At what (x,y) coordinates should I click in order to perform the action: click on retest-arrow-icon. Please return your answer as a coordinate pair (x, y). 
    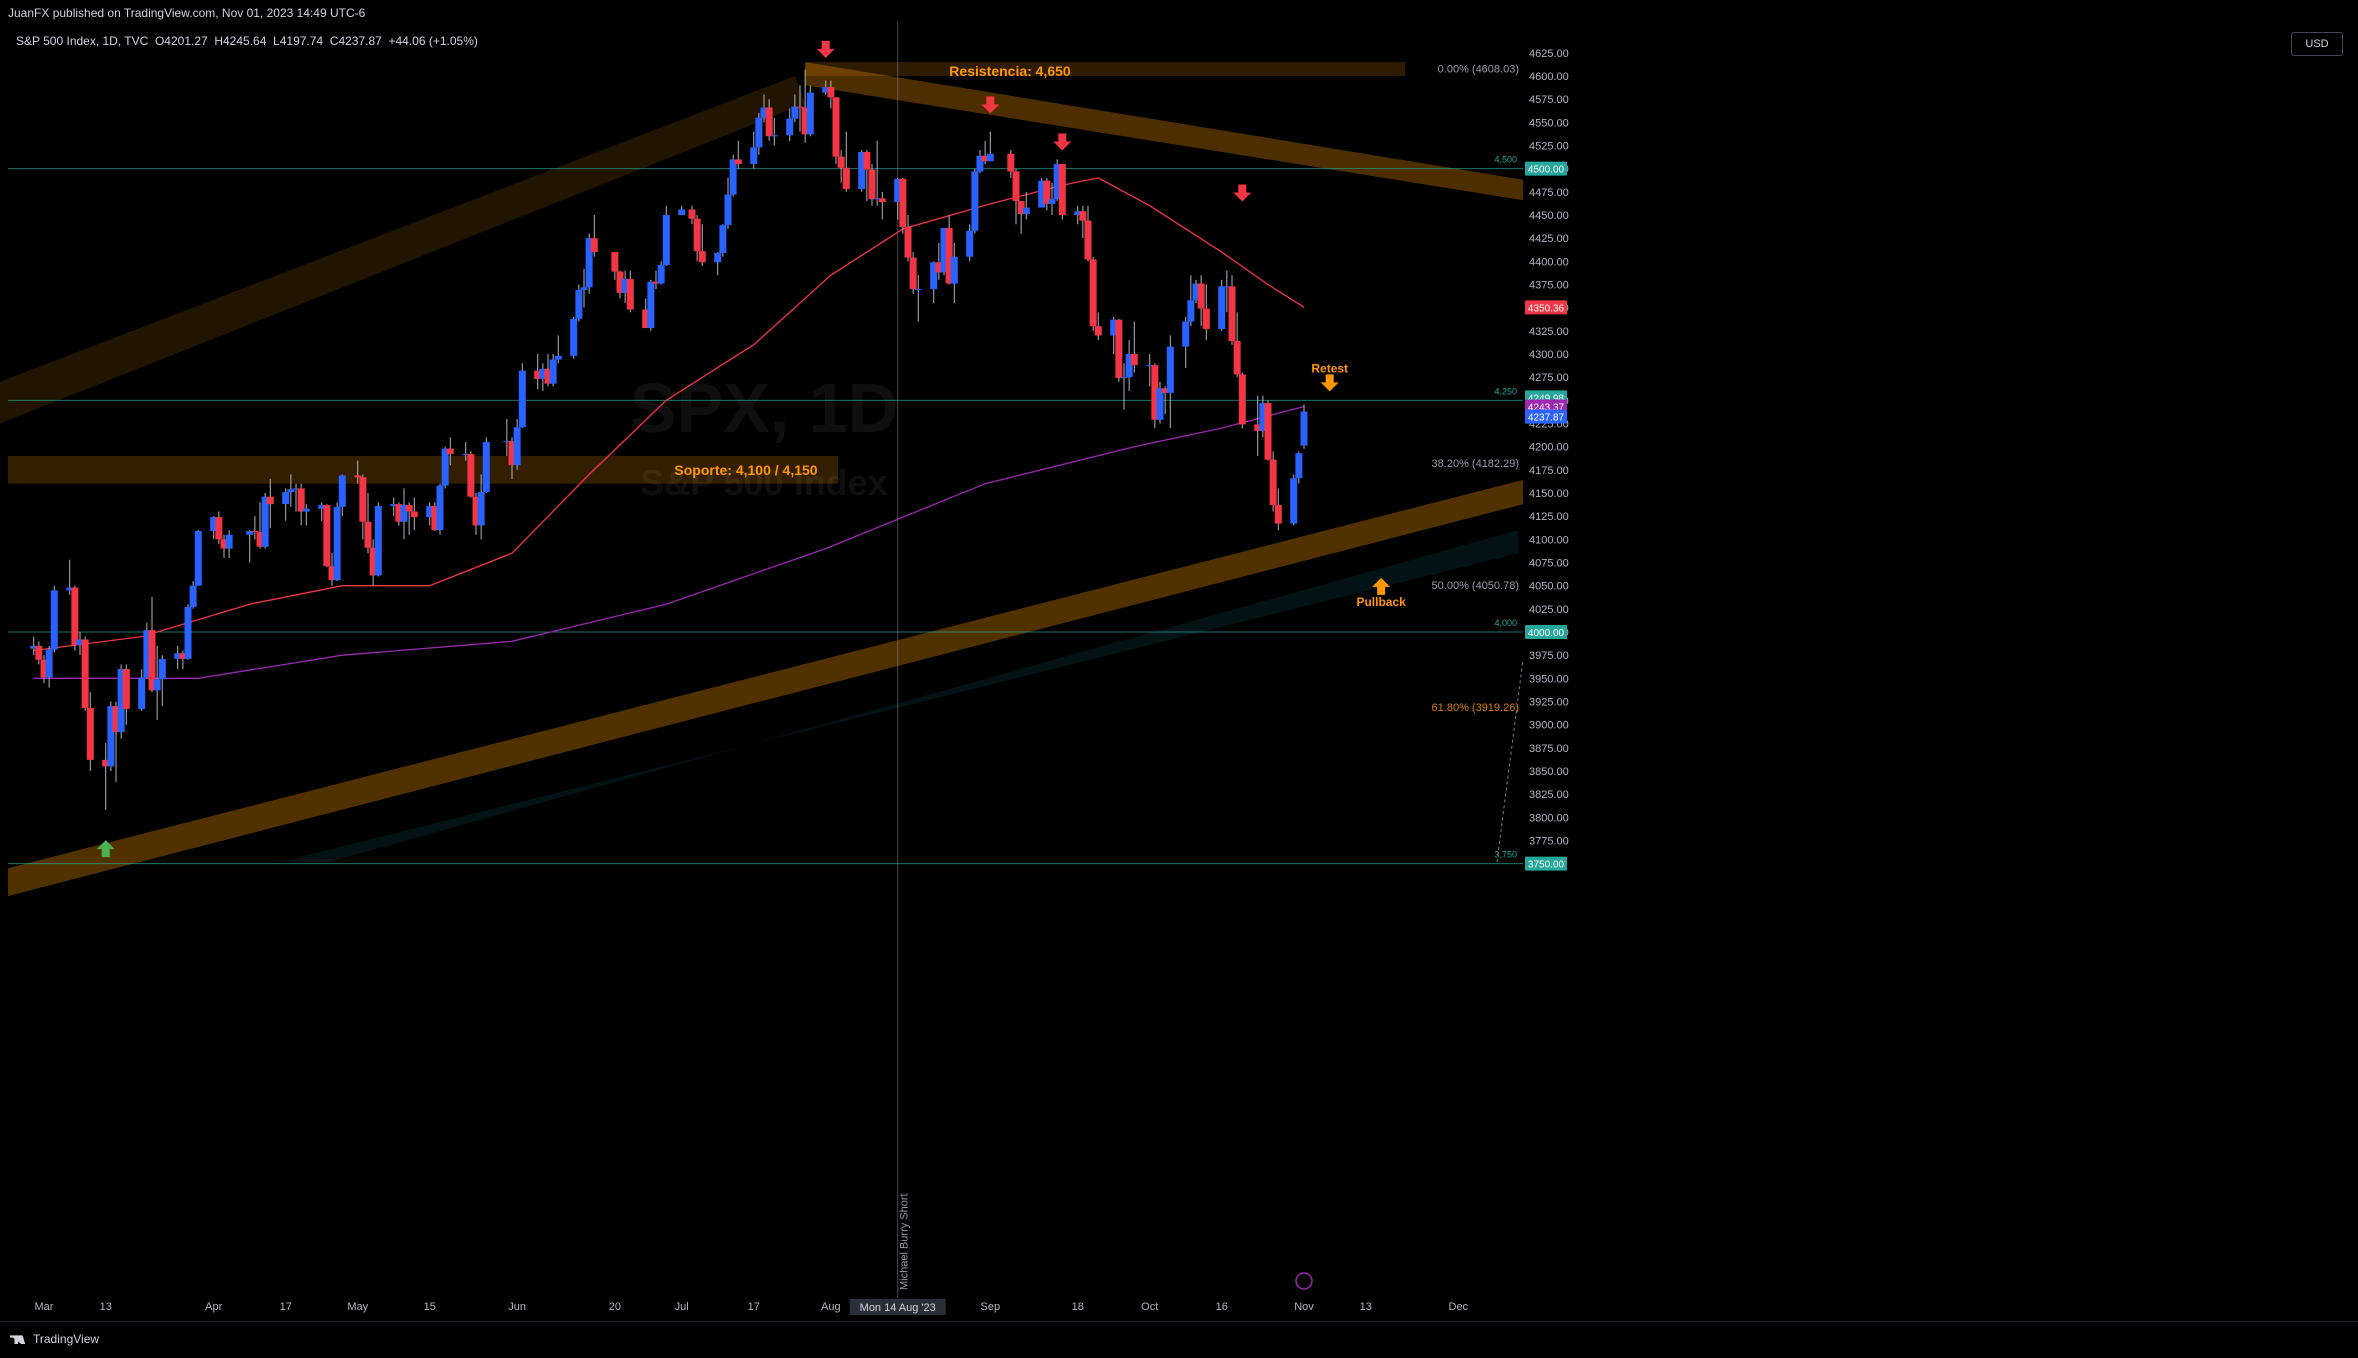
    Looking at the image, I should click on (1329, 383).